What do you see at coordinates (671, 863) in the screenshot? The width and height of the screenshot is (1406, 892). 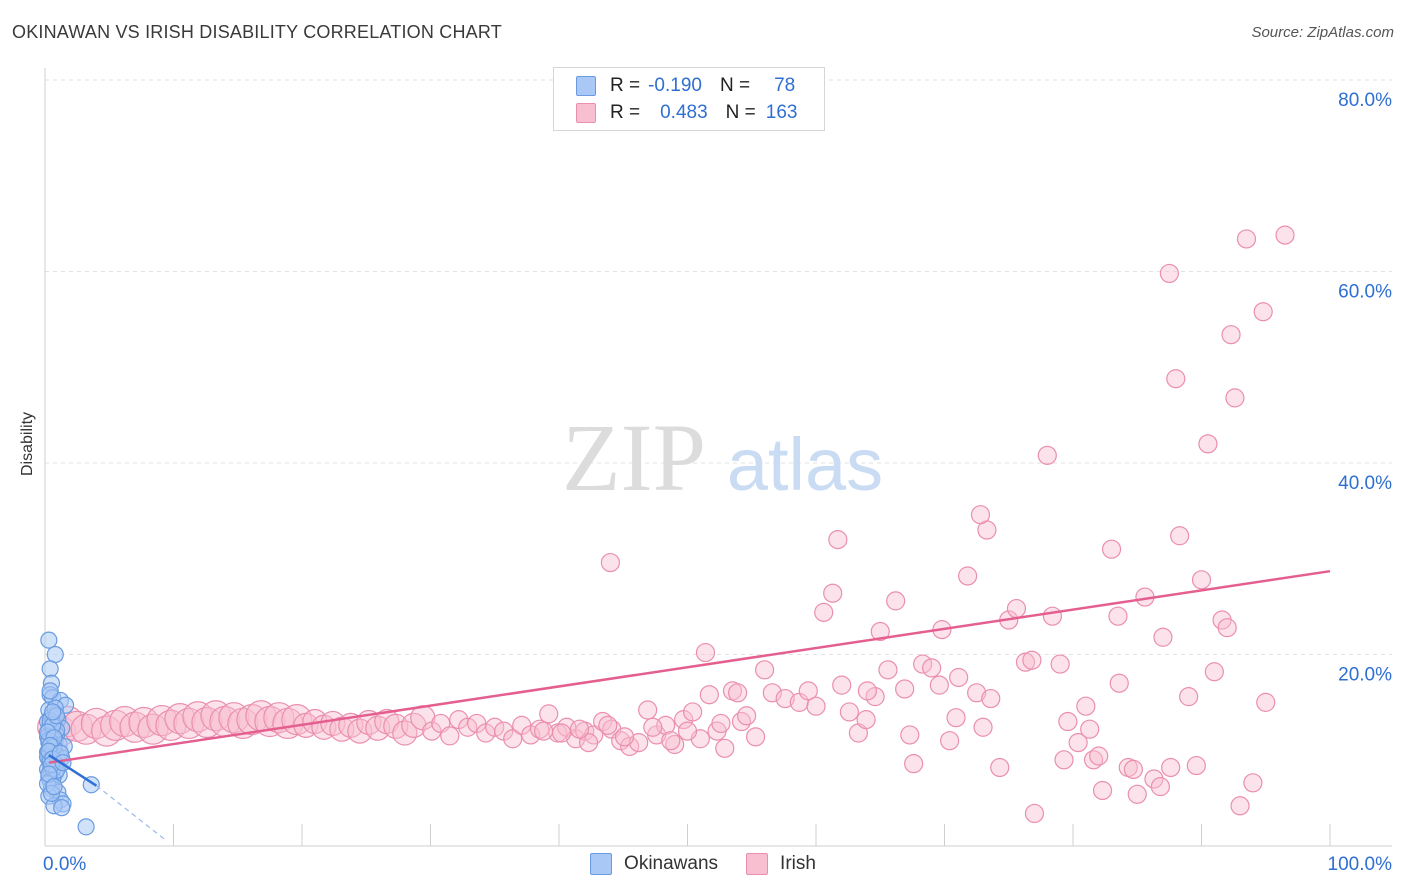 I see `series-label-okinawans: Okinawans` at bounding box center [671, 863].